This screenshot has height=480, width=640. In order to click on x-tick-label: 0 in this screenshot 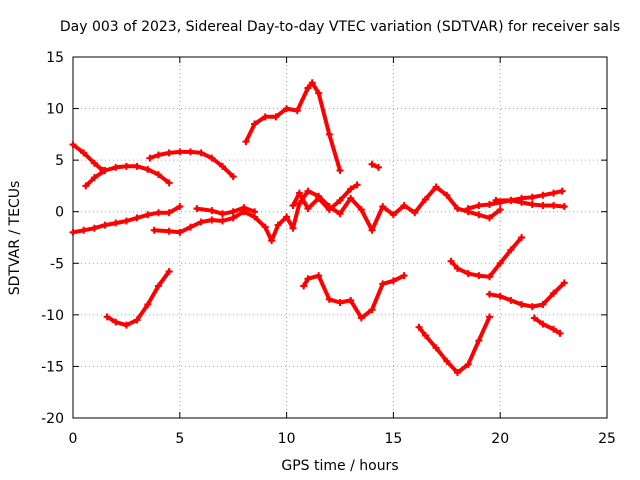, I will do `click(73, 439)`.